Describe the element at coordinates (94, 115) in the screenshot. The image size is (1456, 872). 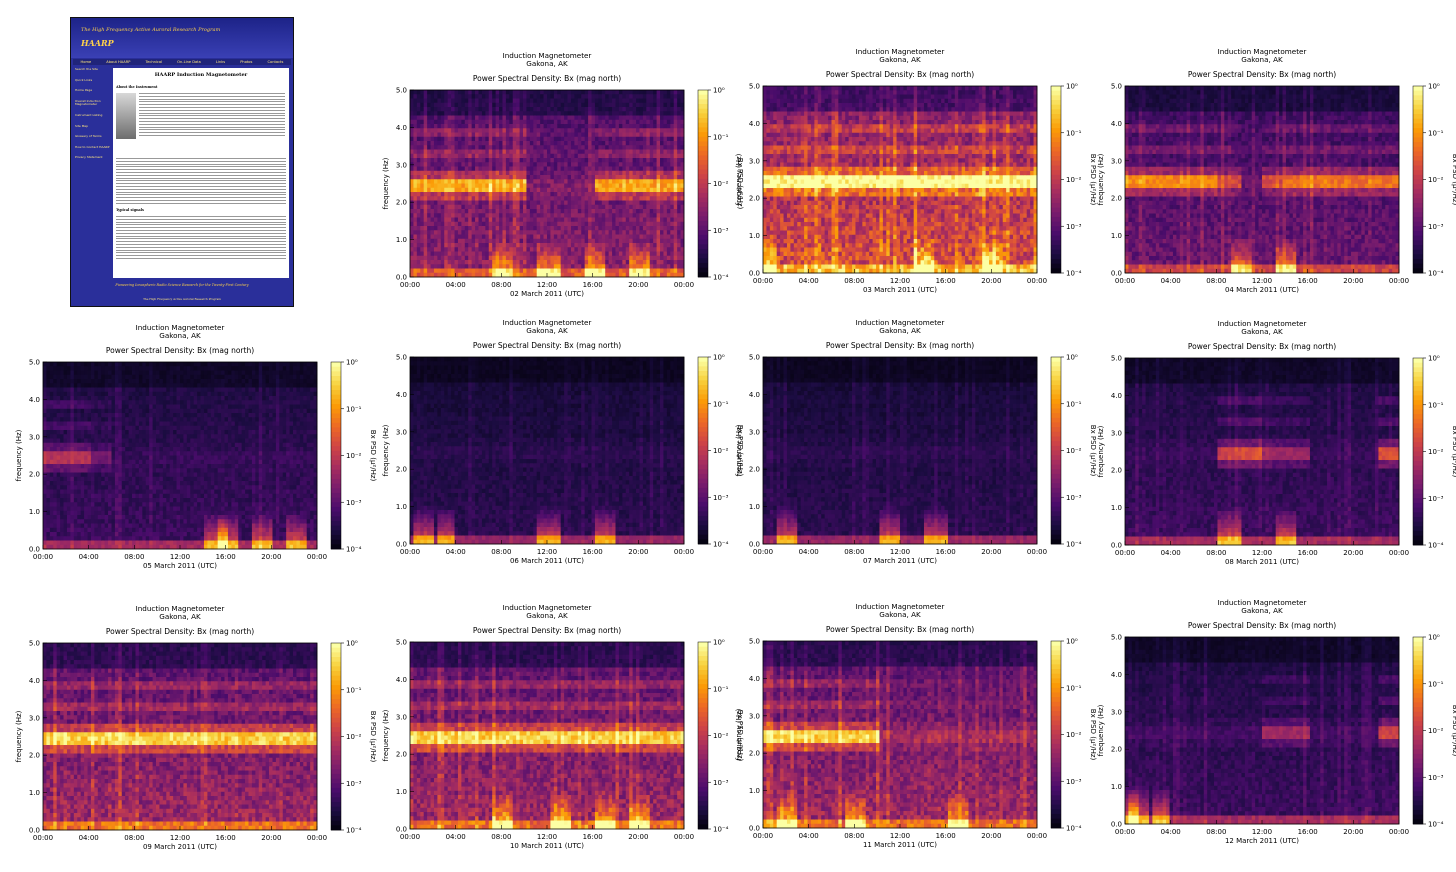
I see `thumbnail-sidebar-item: Instrument Listing` at that location.